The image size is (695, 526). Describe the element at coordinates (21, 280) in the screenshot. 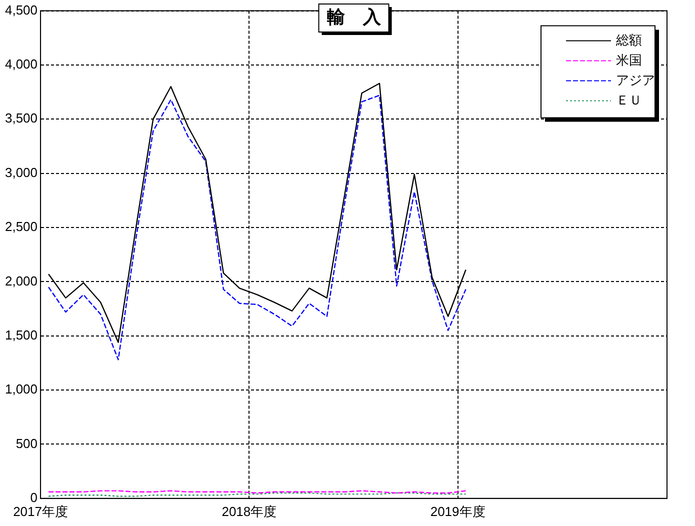

I see `y-tick-label: 2,000` at that location.